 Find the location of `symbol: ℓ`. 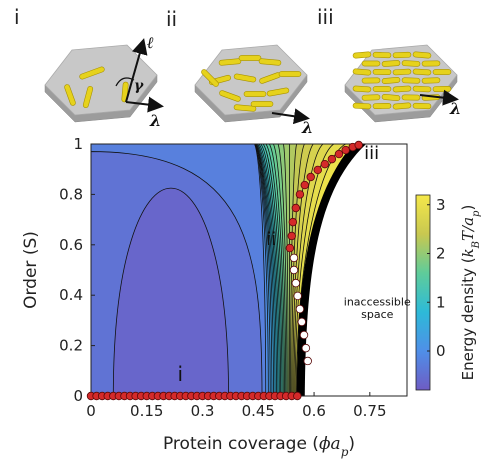

symbol: ℓ is located at coordinates (150, 42).